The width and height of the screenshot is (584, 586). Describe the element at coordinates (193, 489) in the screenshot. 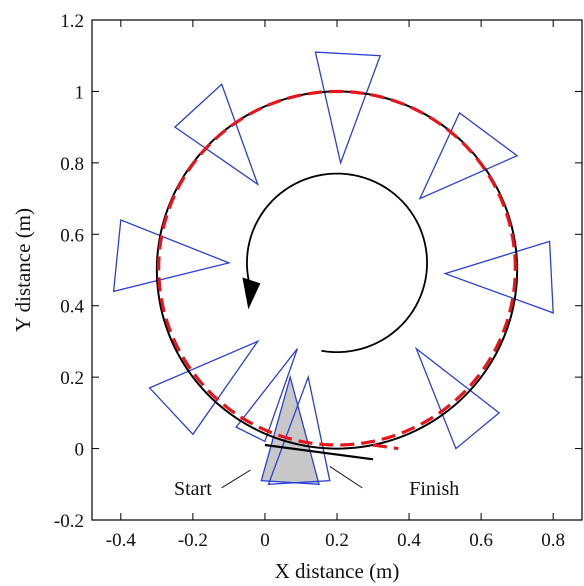

I see `start-label: Start` at that location.